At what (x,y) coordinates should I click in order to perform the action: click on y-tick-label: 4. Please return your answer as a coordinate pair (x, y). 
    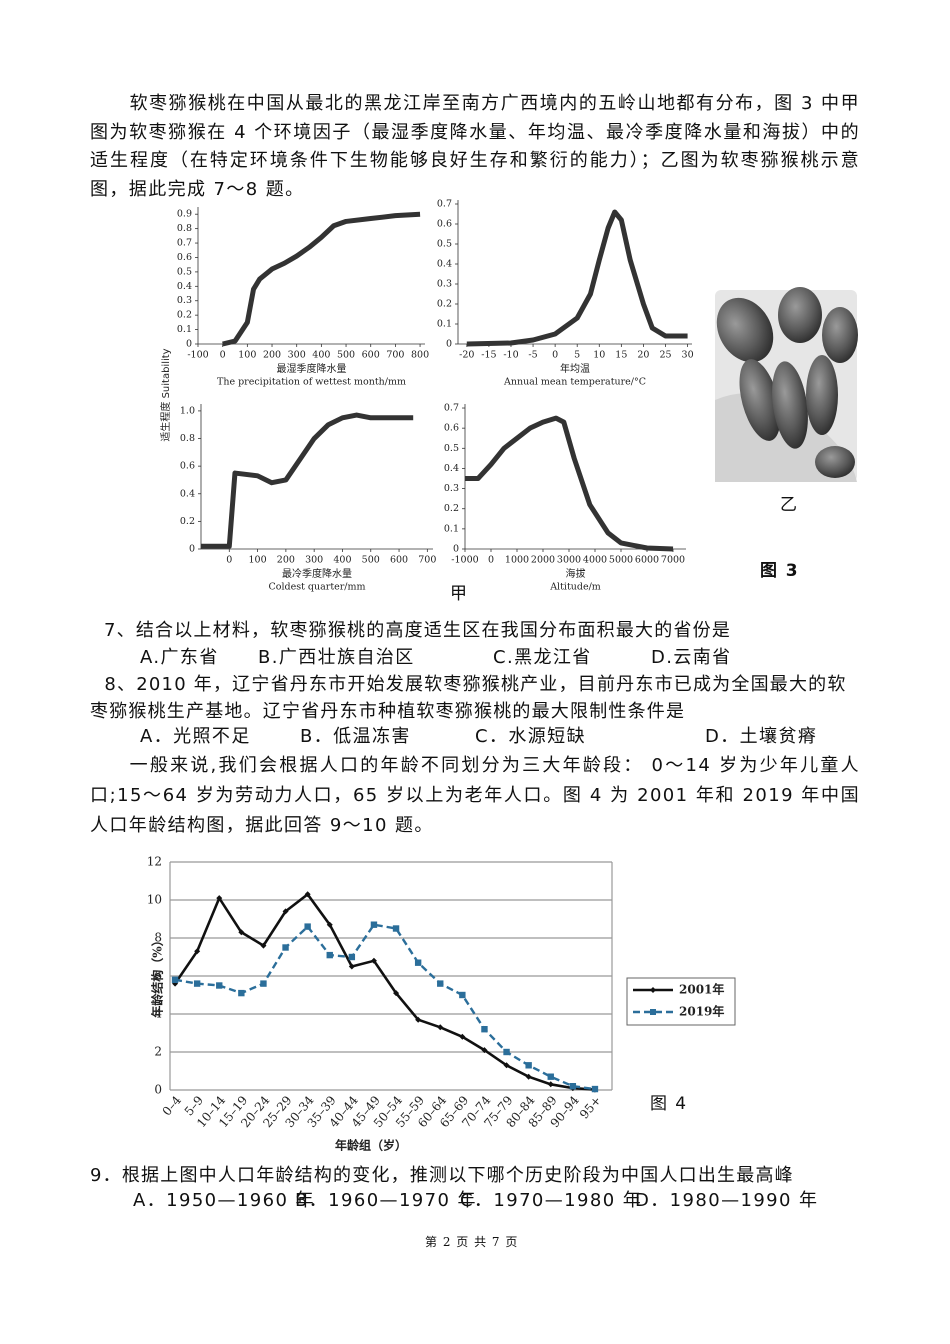
    Looking at the image, I should click on (158, 1014).